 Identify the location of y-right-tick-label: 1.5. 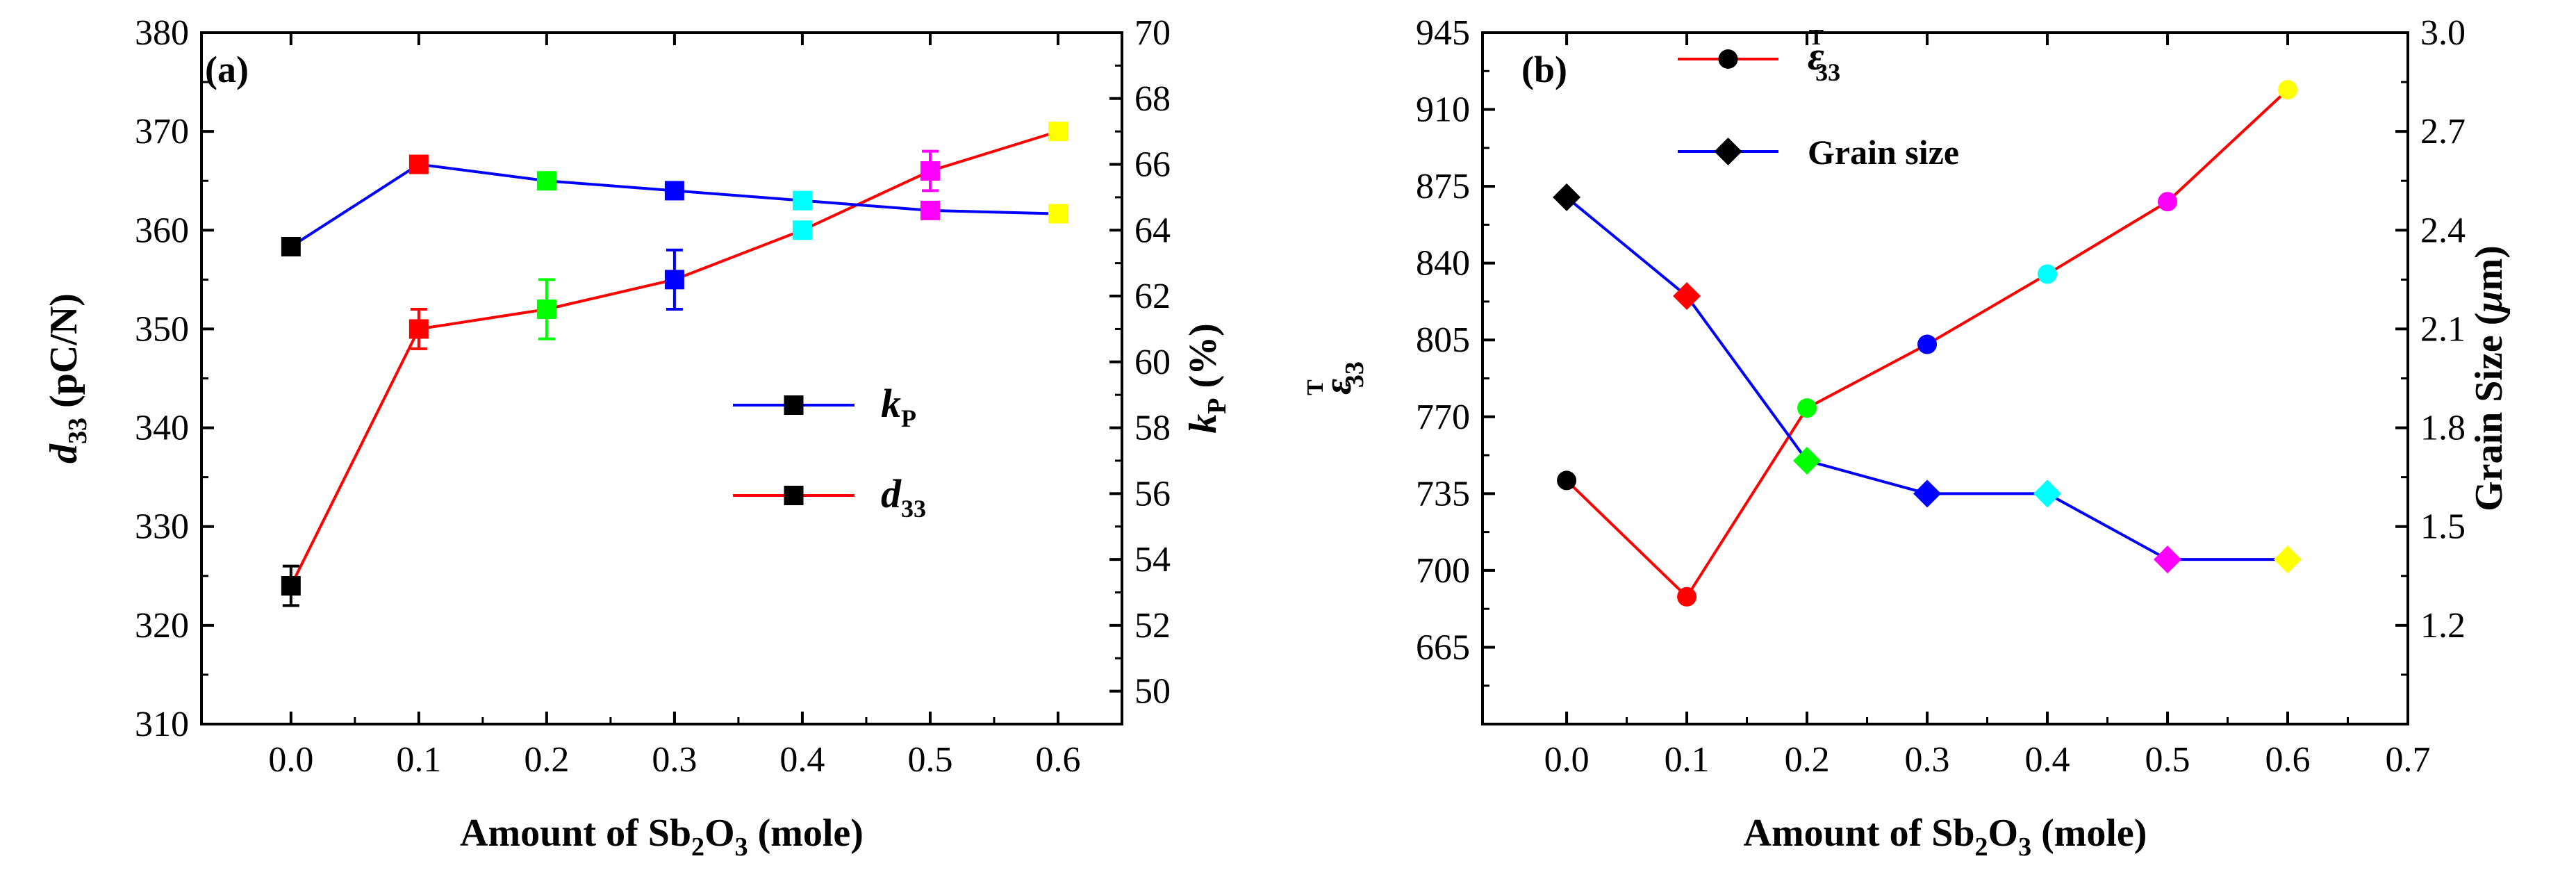
(2443, 527).